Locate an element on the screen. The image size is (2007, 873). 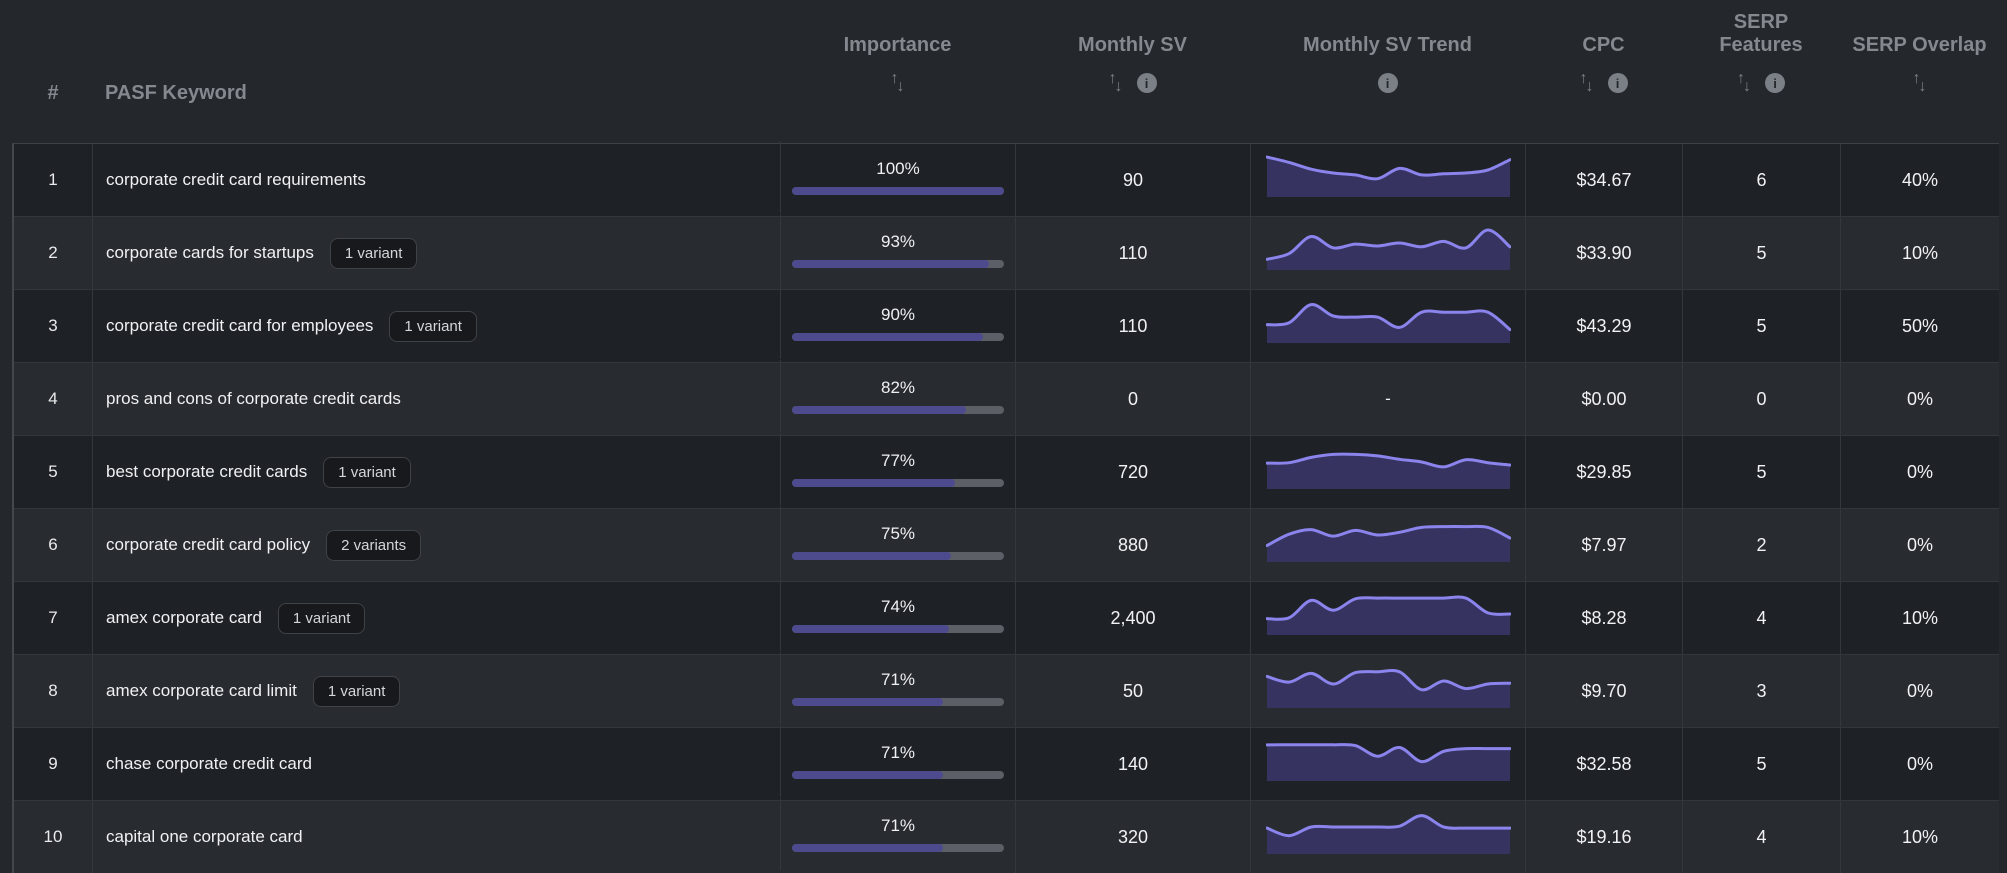
rank-header-label: # is located at coordinates (53, 93).